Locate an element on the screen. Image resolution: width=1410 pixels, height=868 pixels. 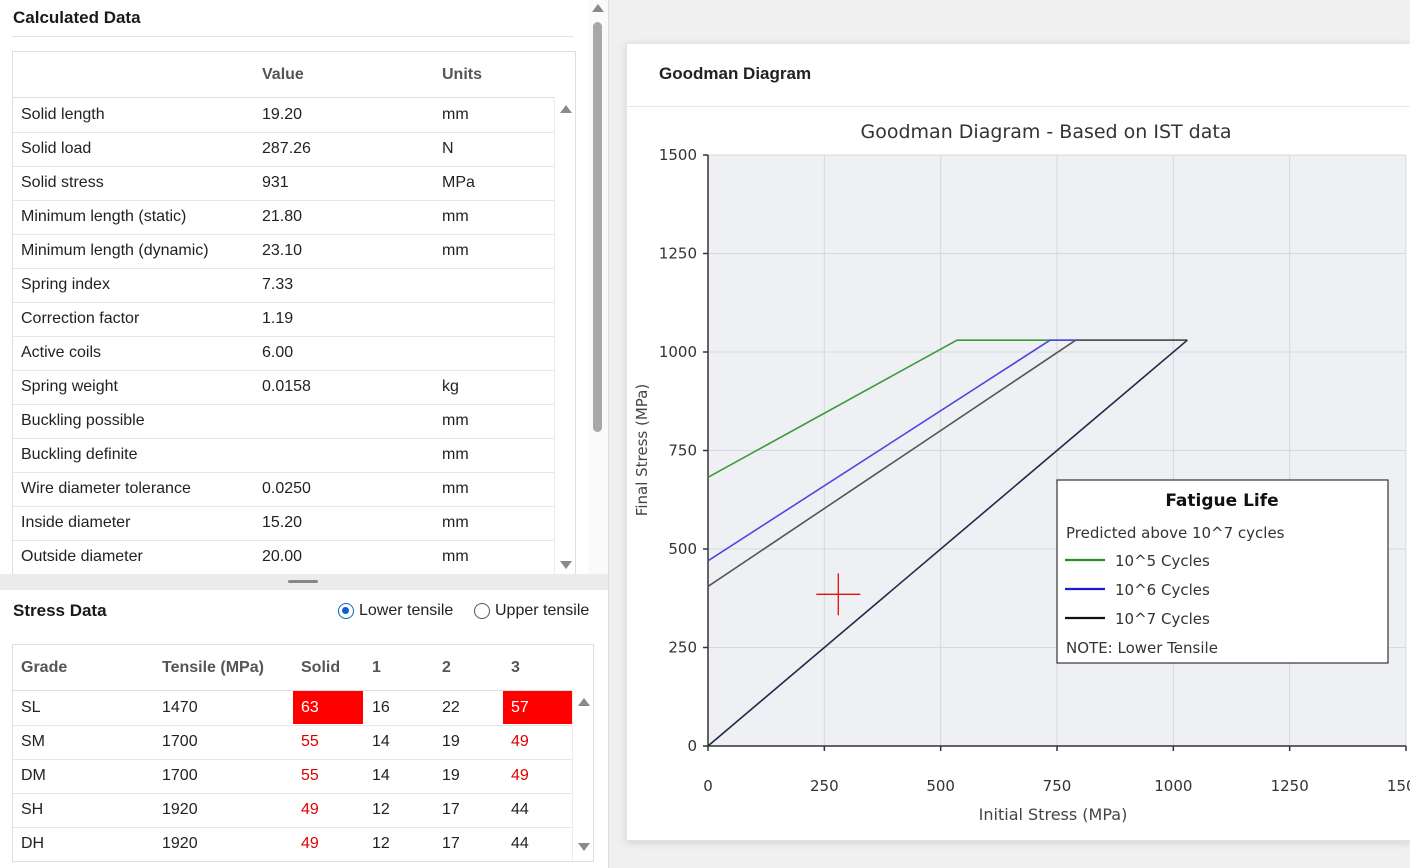
splitter-grip-icon is located at coordinates (303, 581).